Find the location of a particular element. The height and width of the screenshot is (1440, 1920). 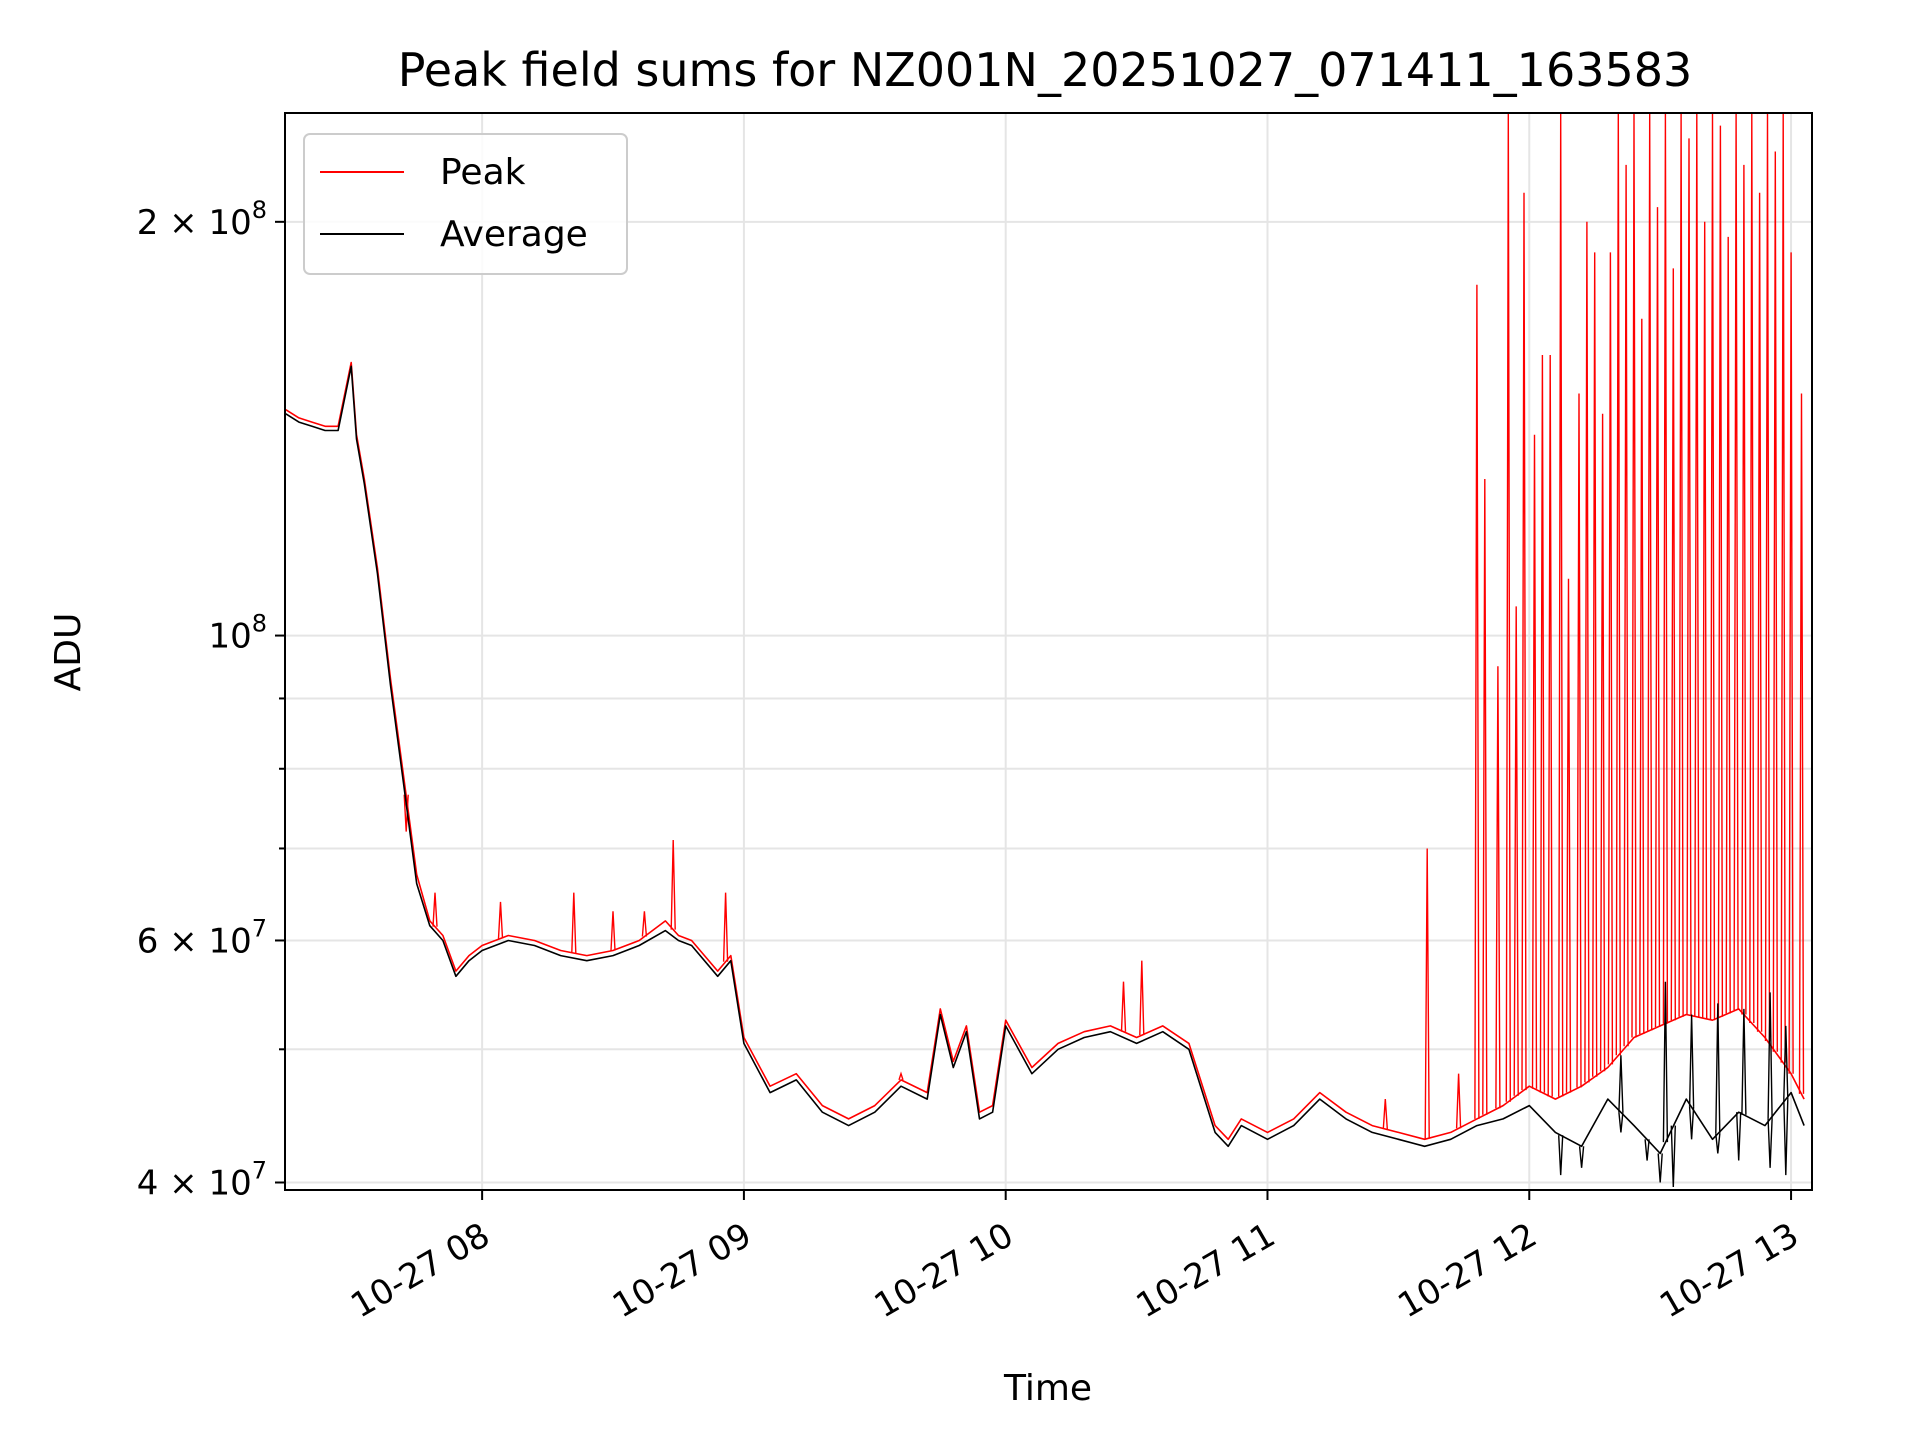

legend-box is located at coordinates (465, 204).